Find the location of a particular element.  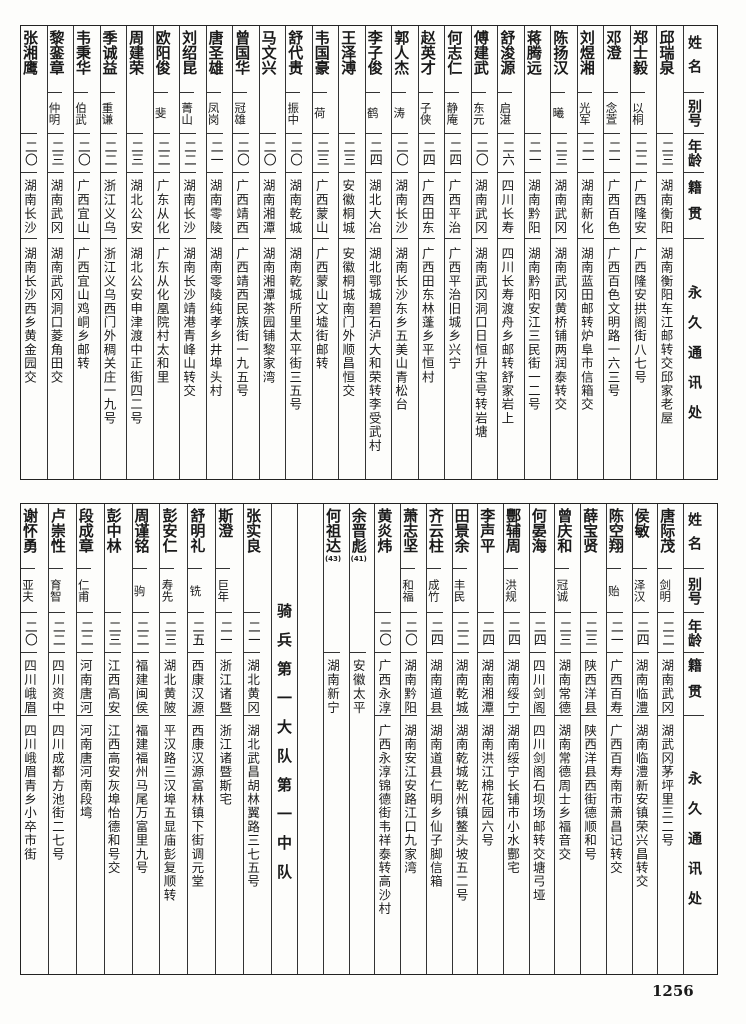

person-column: 郑士毅 以桐 二二 广西隆安 广西隆安拱阁街八七号 is located at coordinates (643, 252).